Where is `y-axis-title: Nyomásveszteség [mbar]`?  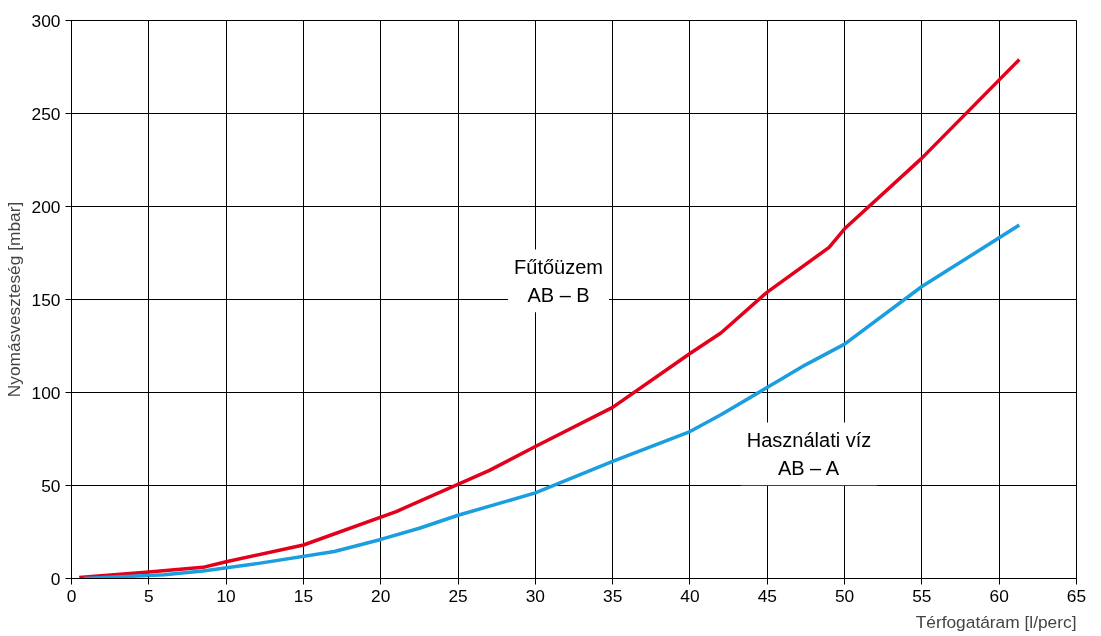
y-axis-title: Nyomásveszteség [mbar] is located at coordinates (13, 299).